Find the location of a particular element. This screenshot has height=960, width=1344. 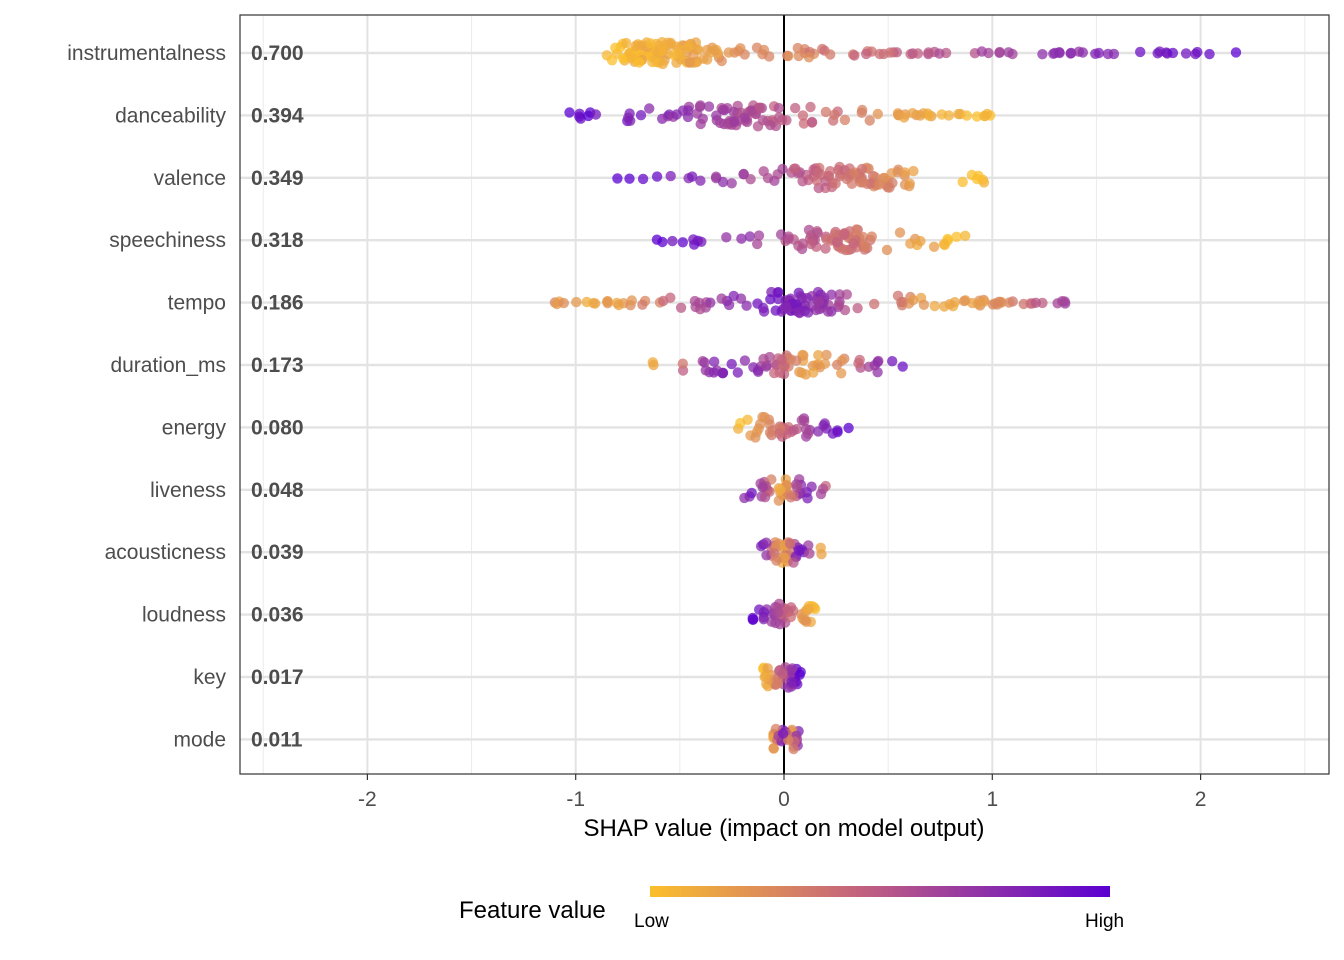

x-axis-title: SHAP value (impact on model output) is located at coordinates (783, 828).